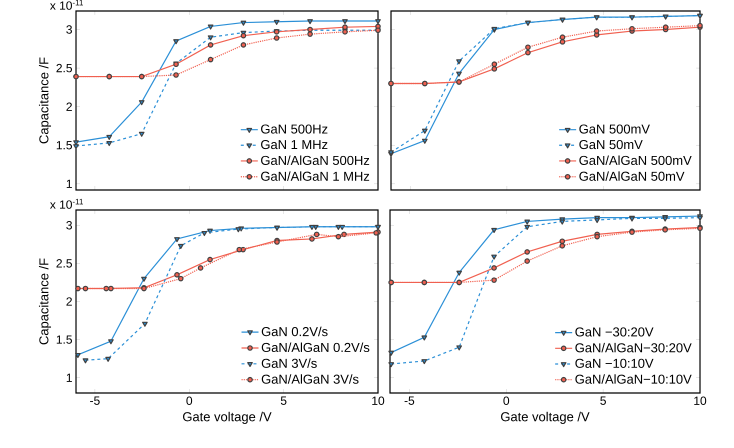 The width and height of the screenshot is (734, 448). What do you see at coordinates (614, 129) in the screenshot?
I see `legend-label: GaN 500mV` at bounding box center [614, 129].